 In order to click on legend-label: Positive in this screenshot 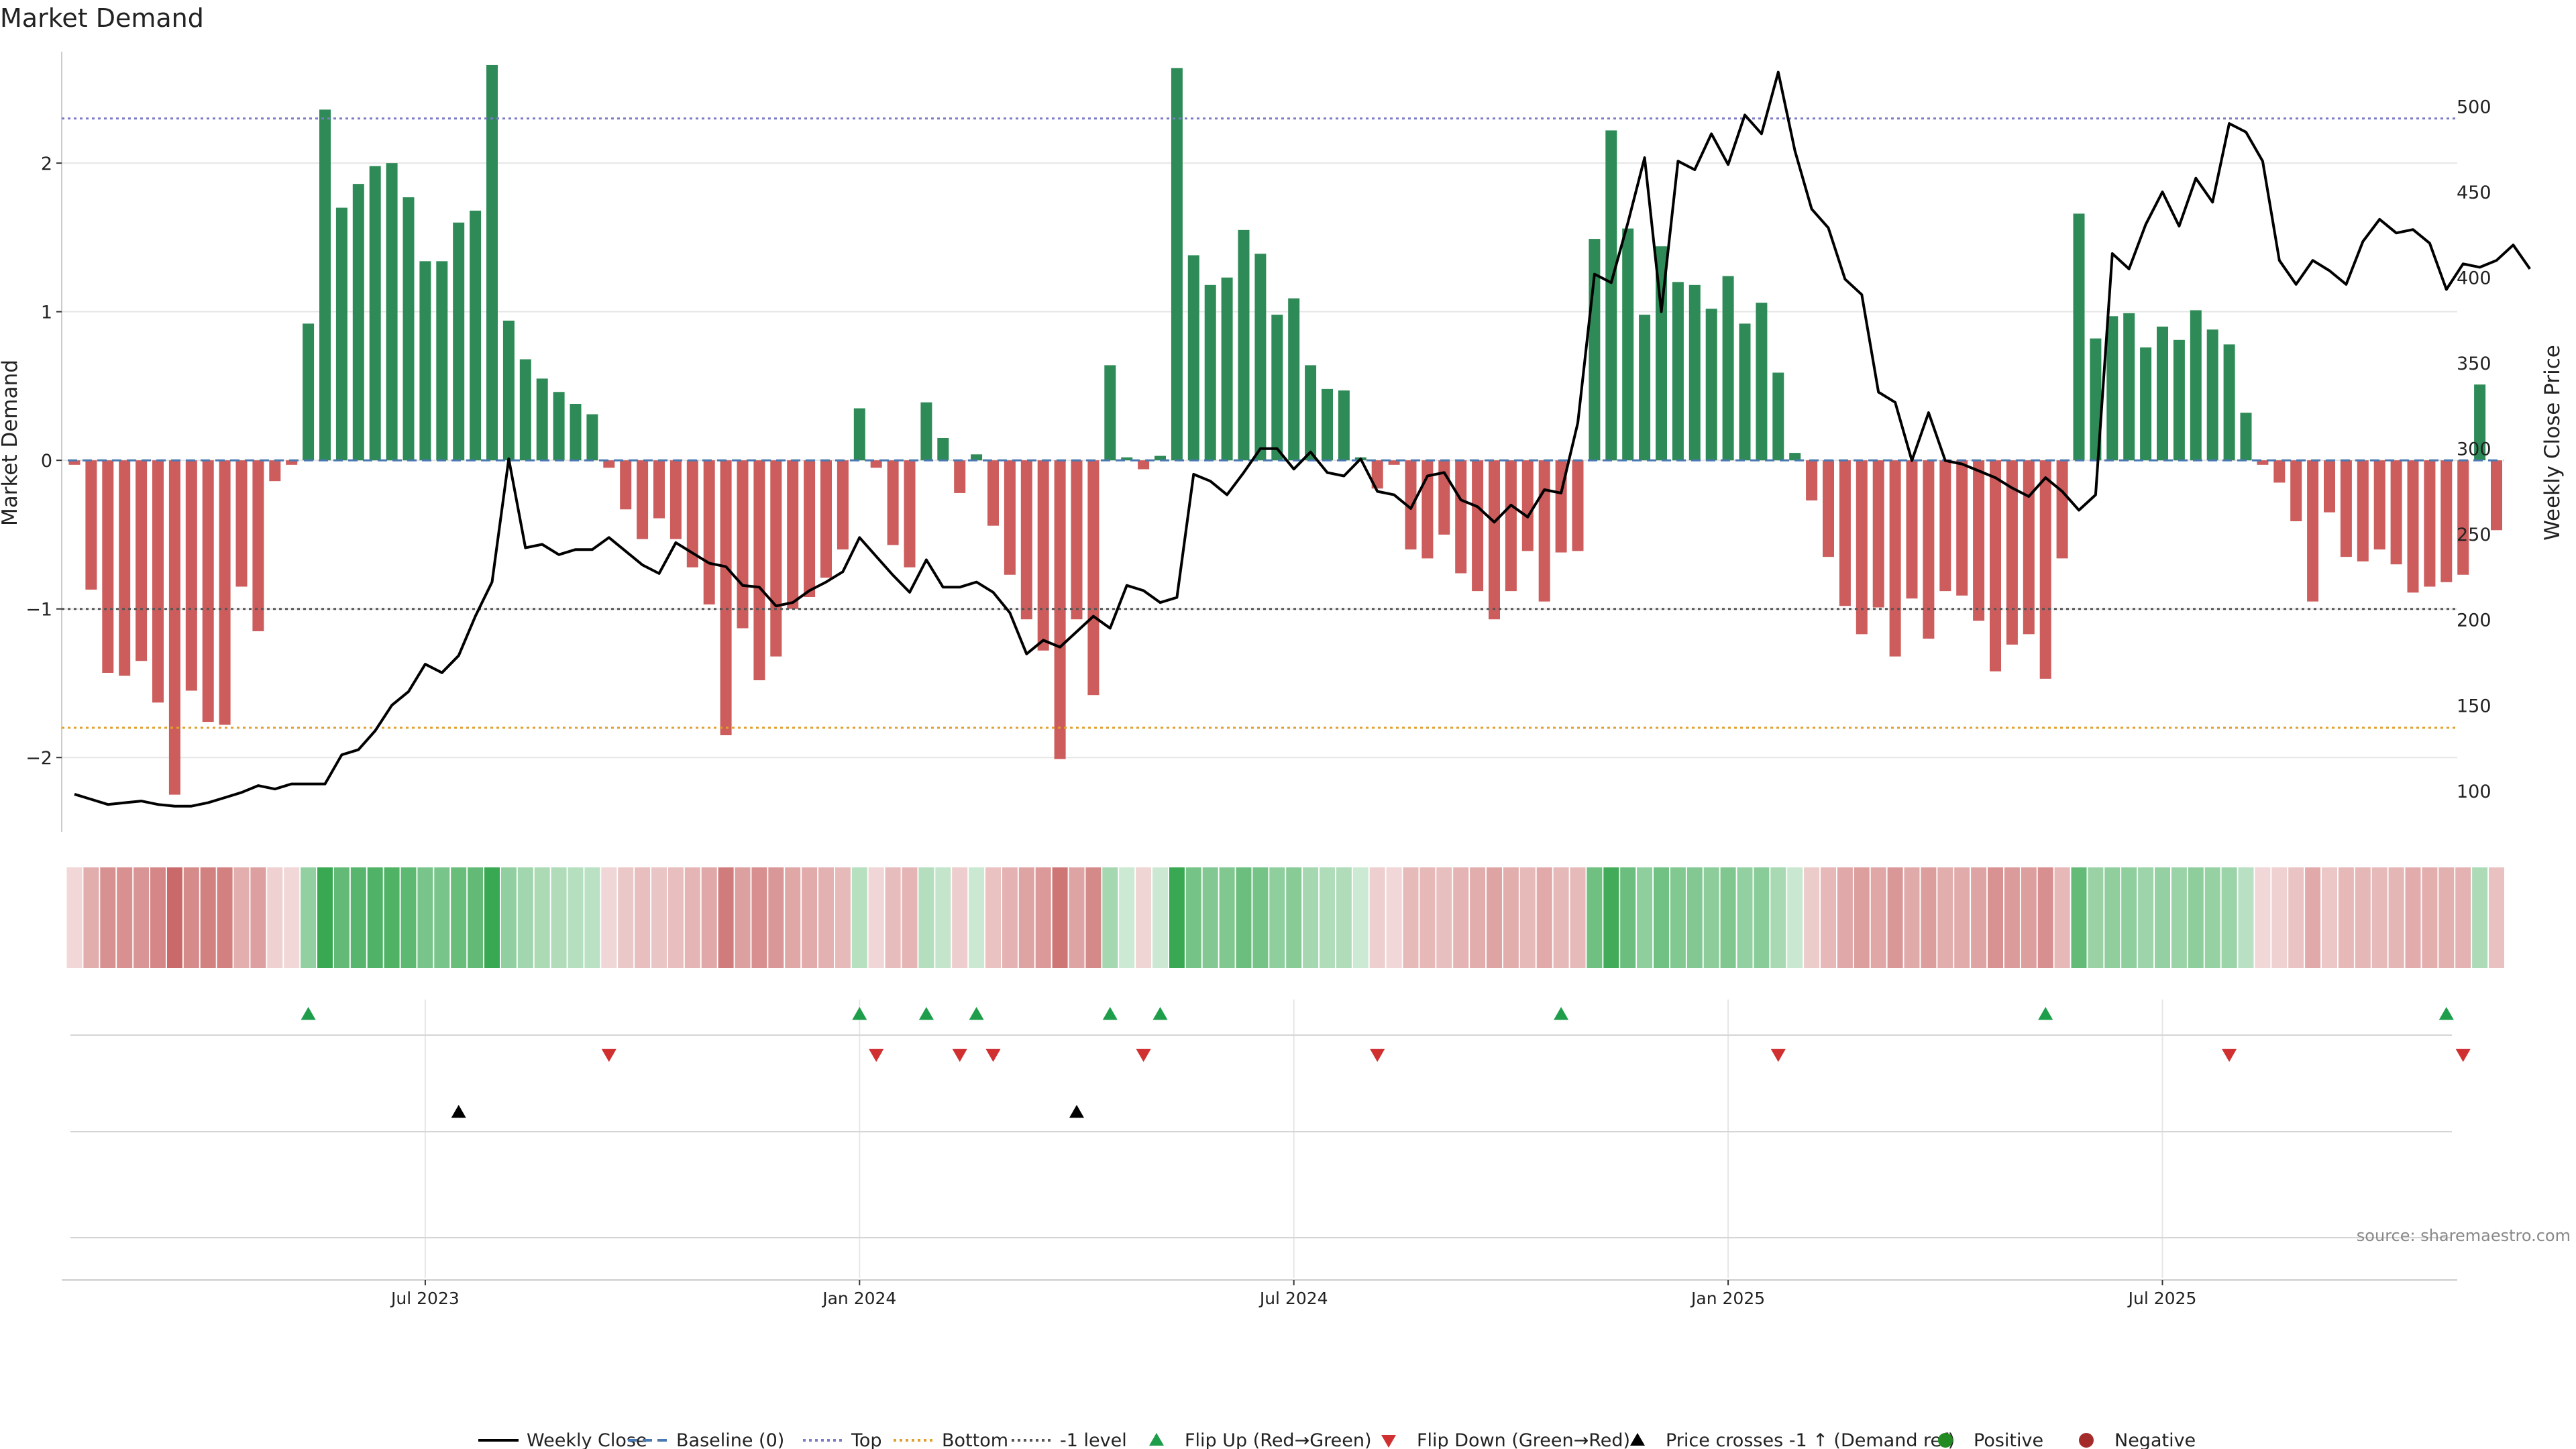, I will do `click(2008, 1439)`.